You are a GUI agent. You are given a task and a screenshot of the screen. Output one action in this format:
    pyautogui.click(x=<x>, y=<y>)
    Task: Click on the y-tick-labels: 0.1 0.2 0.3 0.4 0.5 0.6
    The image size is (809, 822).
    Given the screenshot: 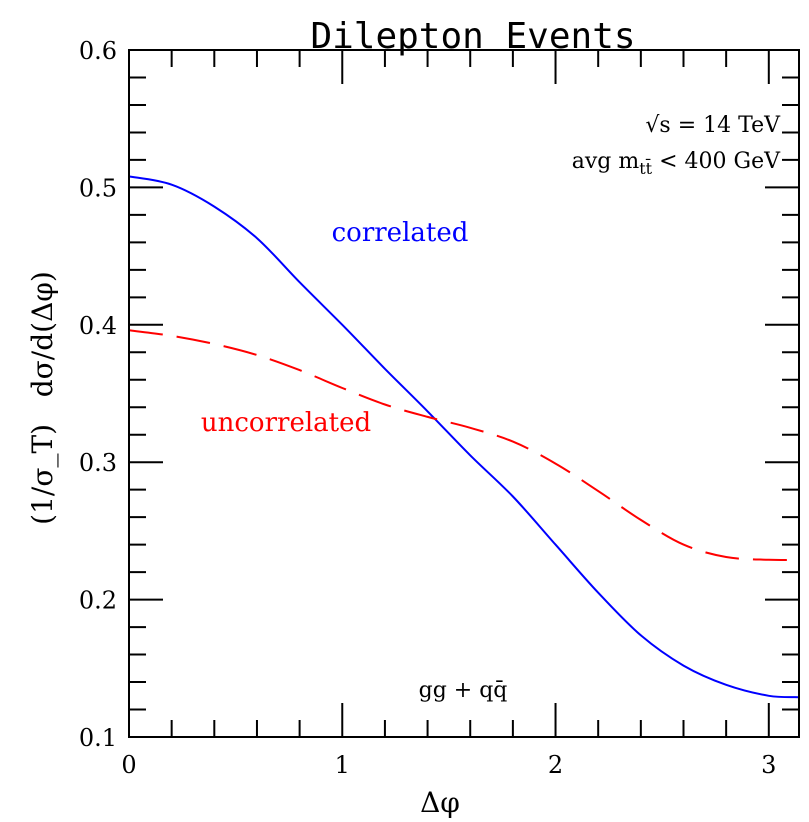 What is the action you would take?
    pyautogui.click(x=98, y=394)
    